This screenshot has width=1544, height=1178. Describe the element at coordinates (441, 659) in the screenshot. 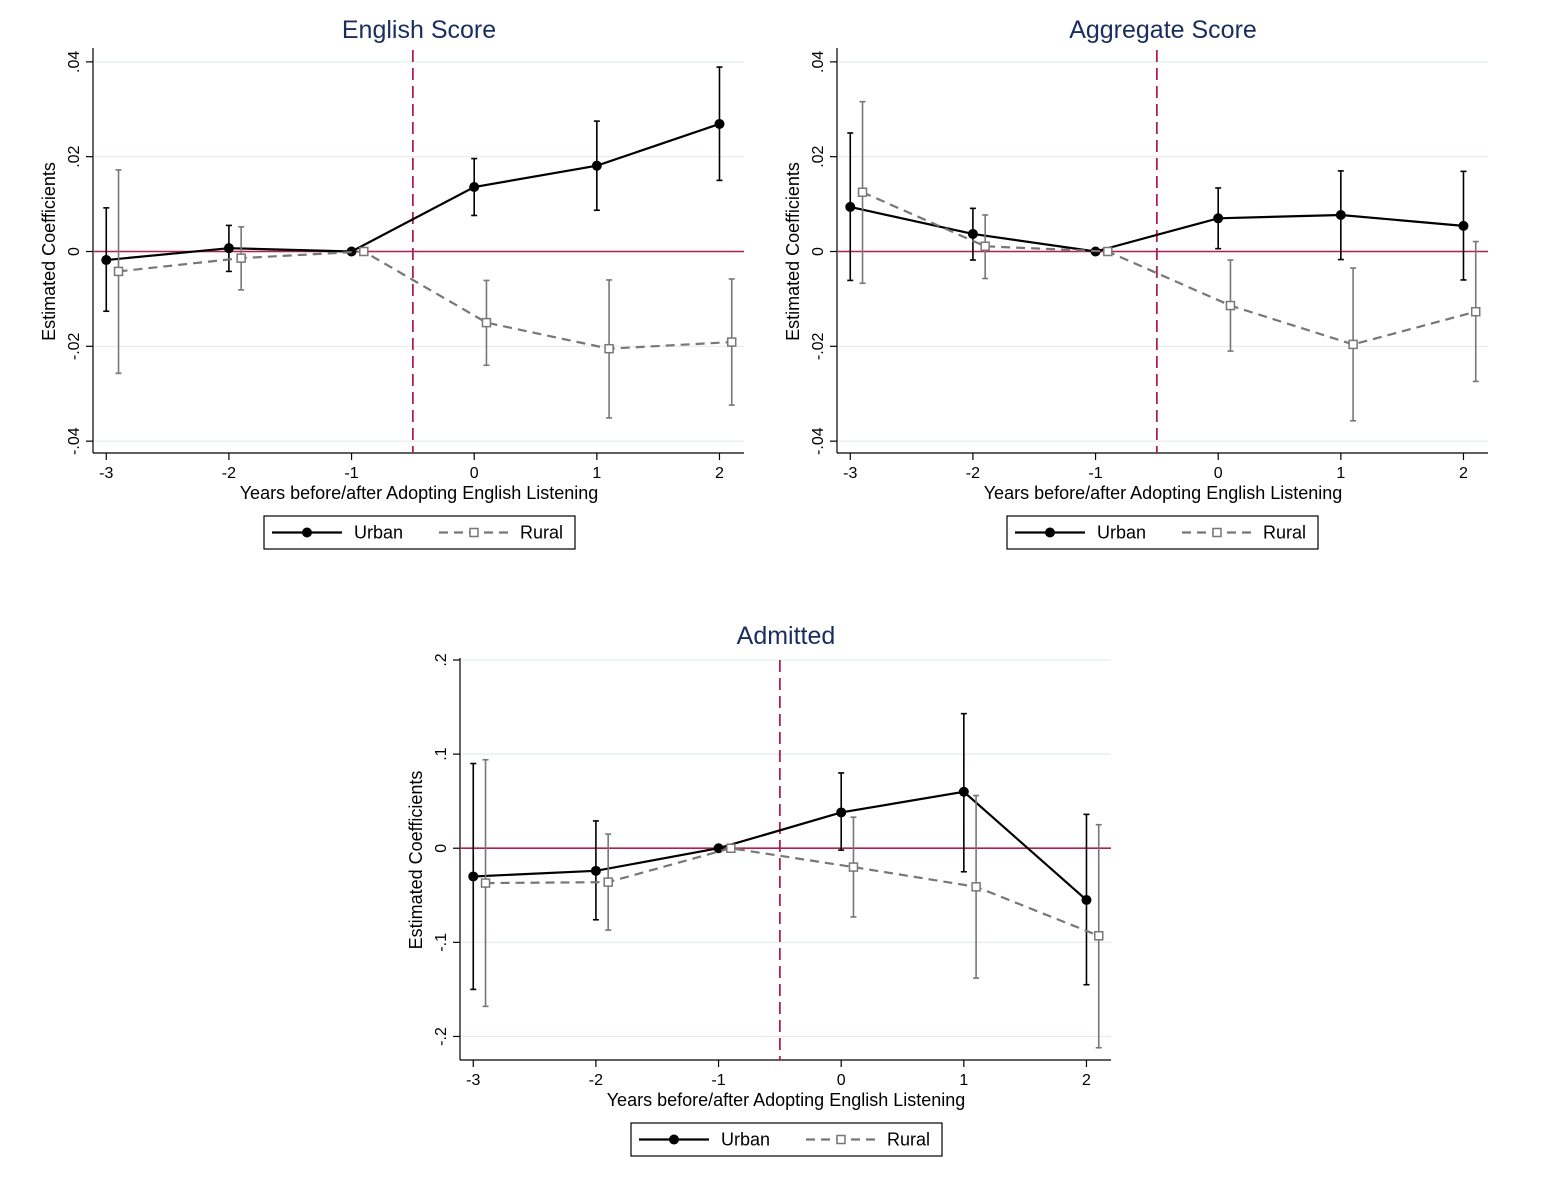

I see `y-tick-label: .2` at that location.